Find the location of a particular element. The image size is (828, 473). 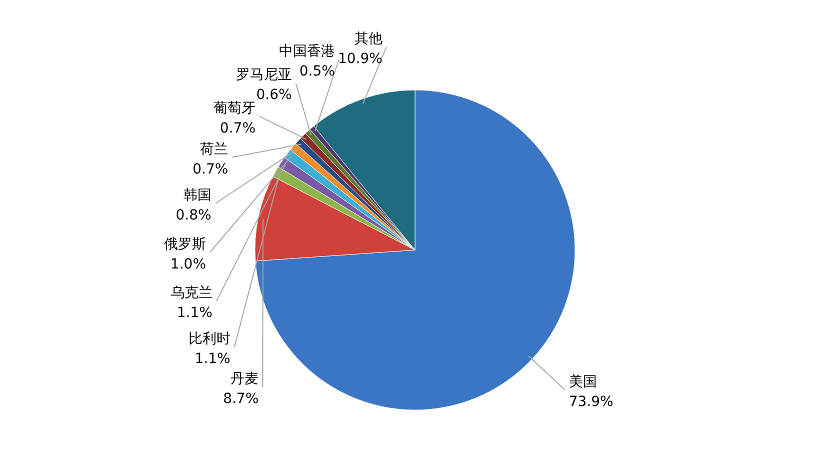

data-label: 73.9% is located at coordinates (591, 402).